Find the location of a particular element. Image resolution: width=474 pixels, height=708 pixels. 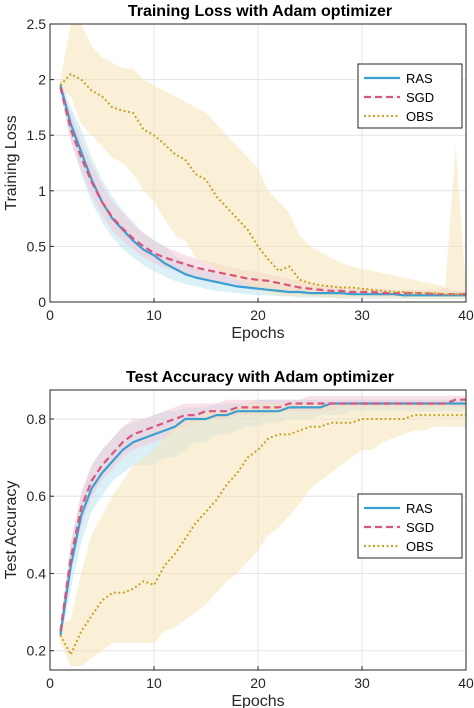

y-axis-label: Training Loss is located at coordinates (11, 162).